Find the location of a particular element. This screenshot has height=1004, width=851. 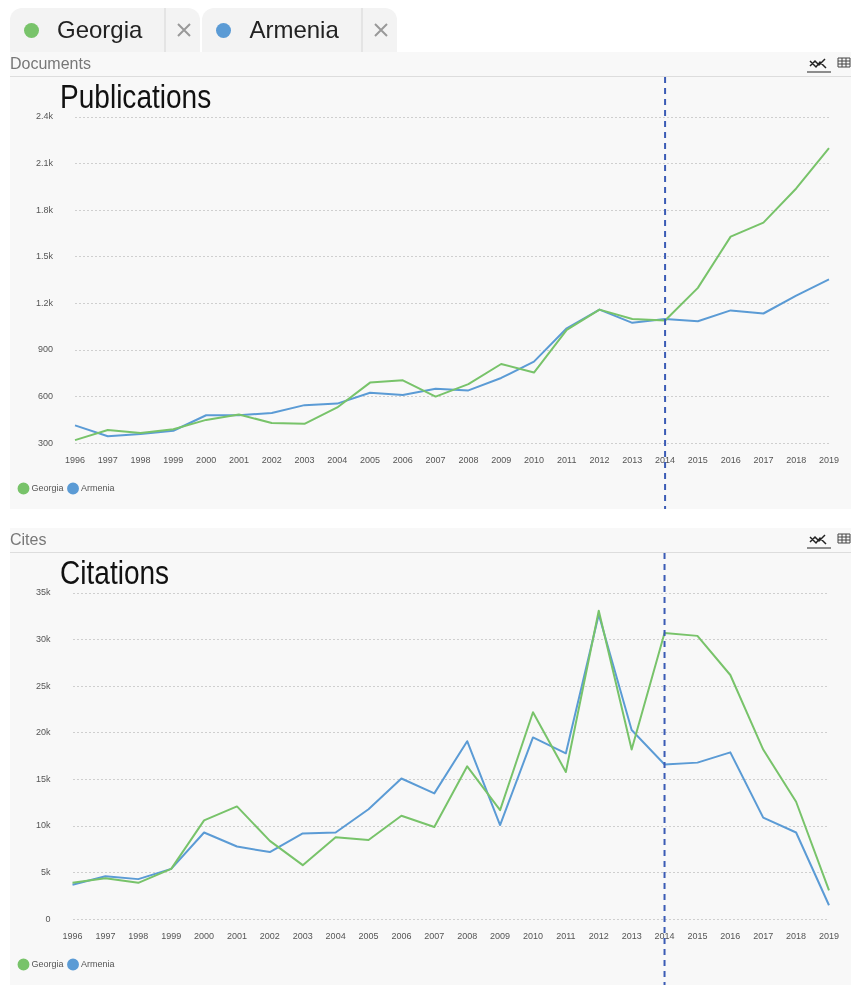

y-tick-label: 0 is located at coordinates (48, 918).